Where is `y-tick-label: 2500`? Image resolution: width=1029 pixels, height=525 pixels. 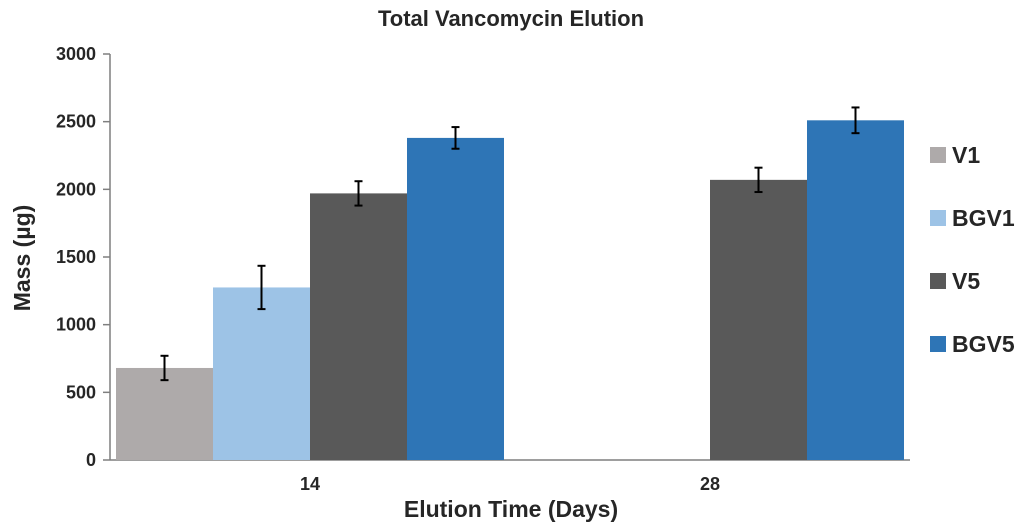 y-tick-label: 2500 is located at coordinates (76, 122).